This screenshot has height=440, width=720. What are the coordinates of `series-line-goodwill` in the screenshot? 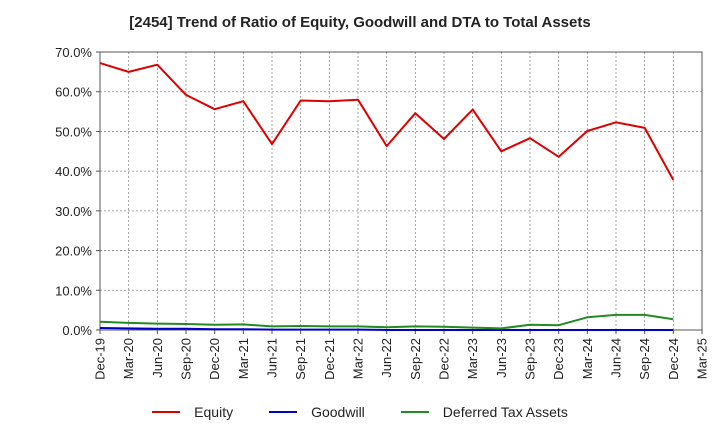 It's located at (386, 329).